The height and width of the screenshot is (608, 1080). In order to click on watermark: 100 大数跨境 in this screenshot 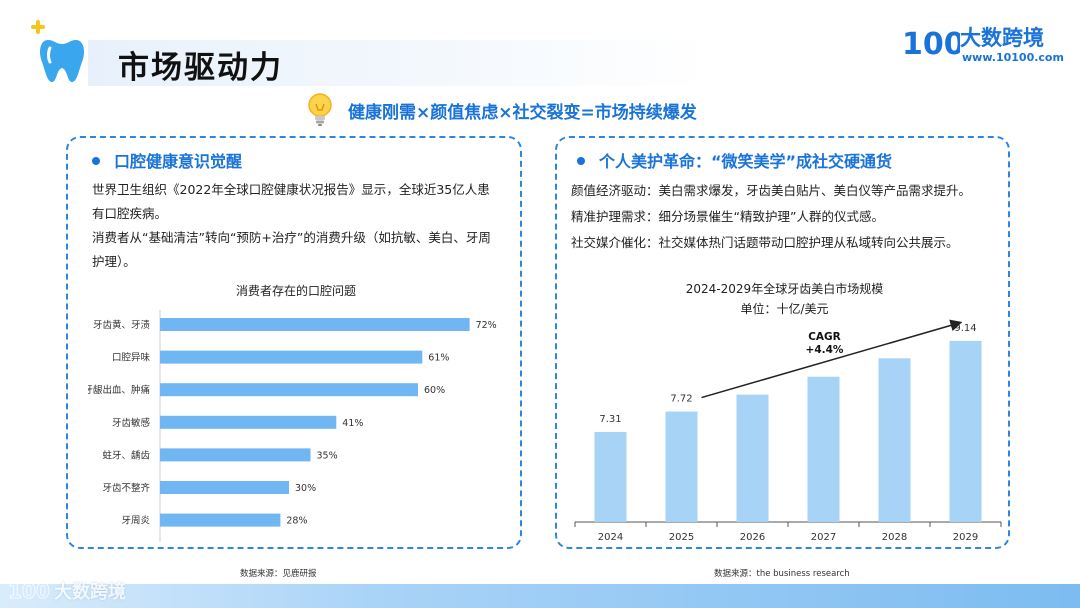, I will do `click(83, 590)`.